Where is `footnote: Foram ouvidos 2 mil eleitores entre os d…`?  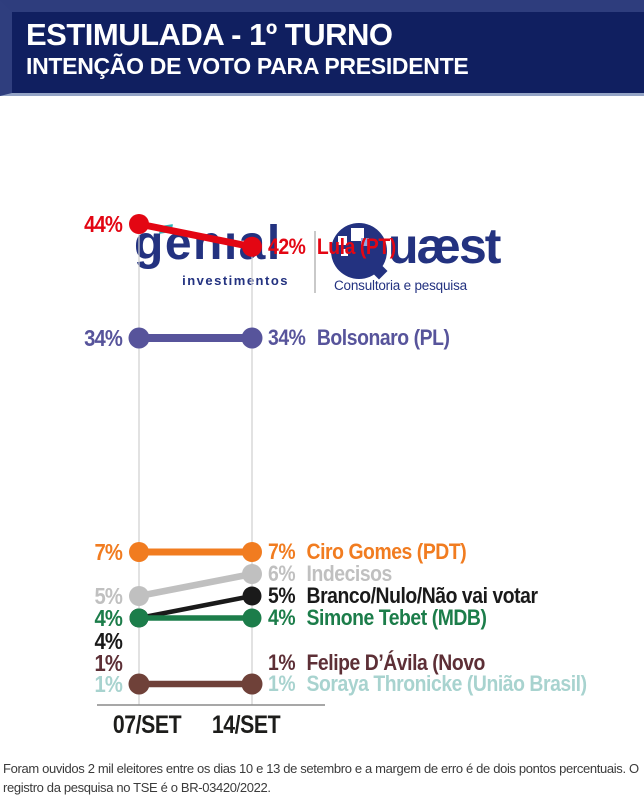 footnote: Foram ouvidos 2 mil eleitores entre os d… is located at coordinates (321, 778).